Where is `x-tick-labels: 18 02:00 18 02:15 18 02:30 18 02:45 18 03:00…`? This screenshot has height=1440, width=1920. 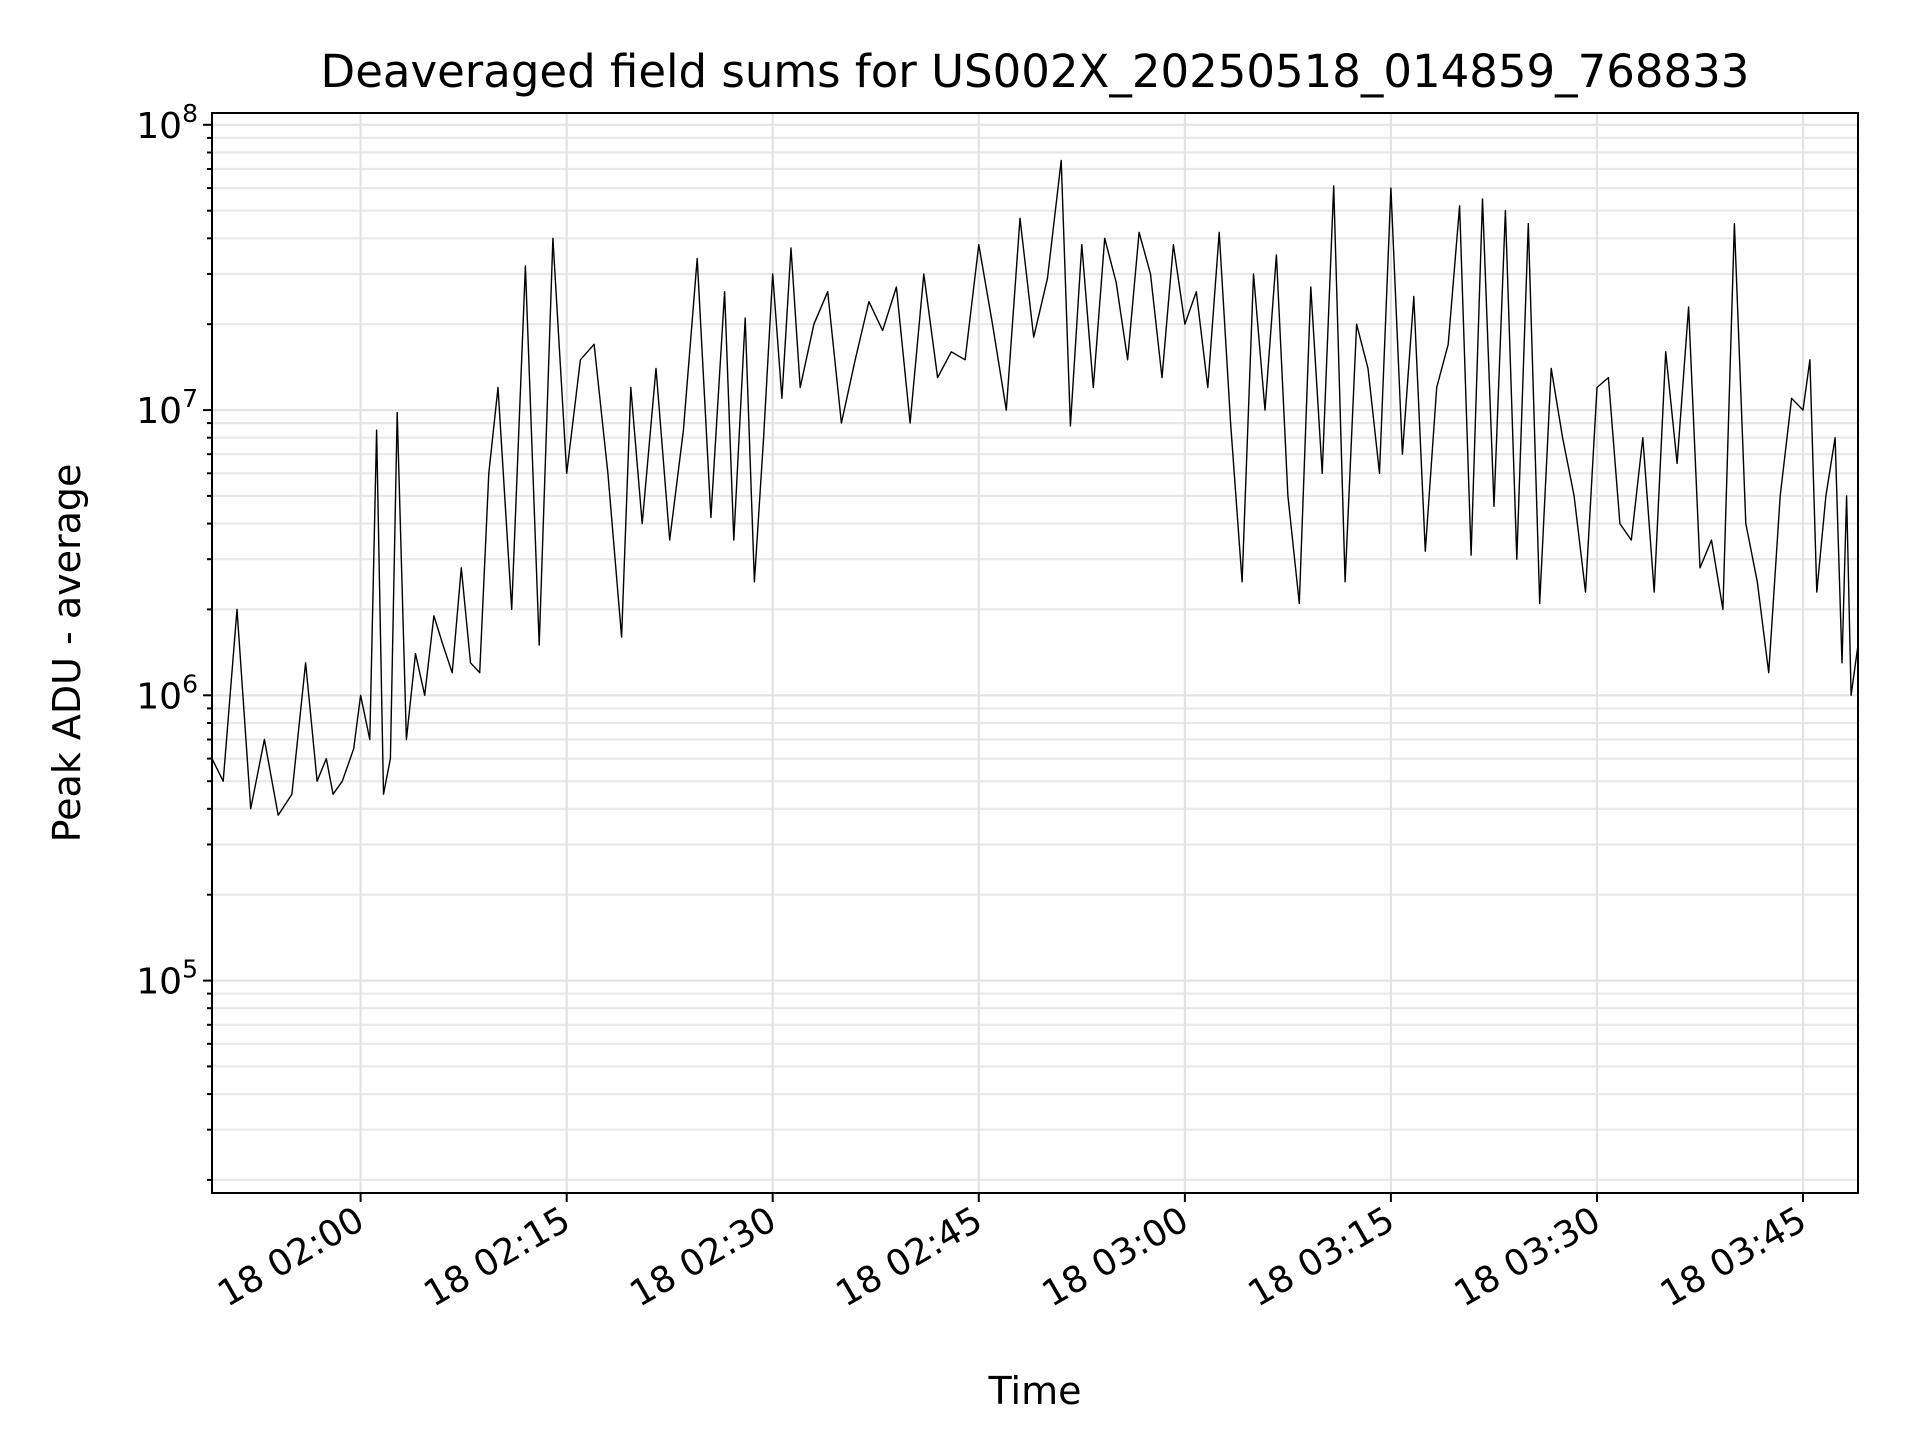 x-tick-labels: 18 02:00 18 02:15 18 02:30 18 02:45 18 03:00… is located at coordinates (1012, 1257).